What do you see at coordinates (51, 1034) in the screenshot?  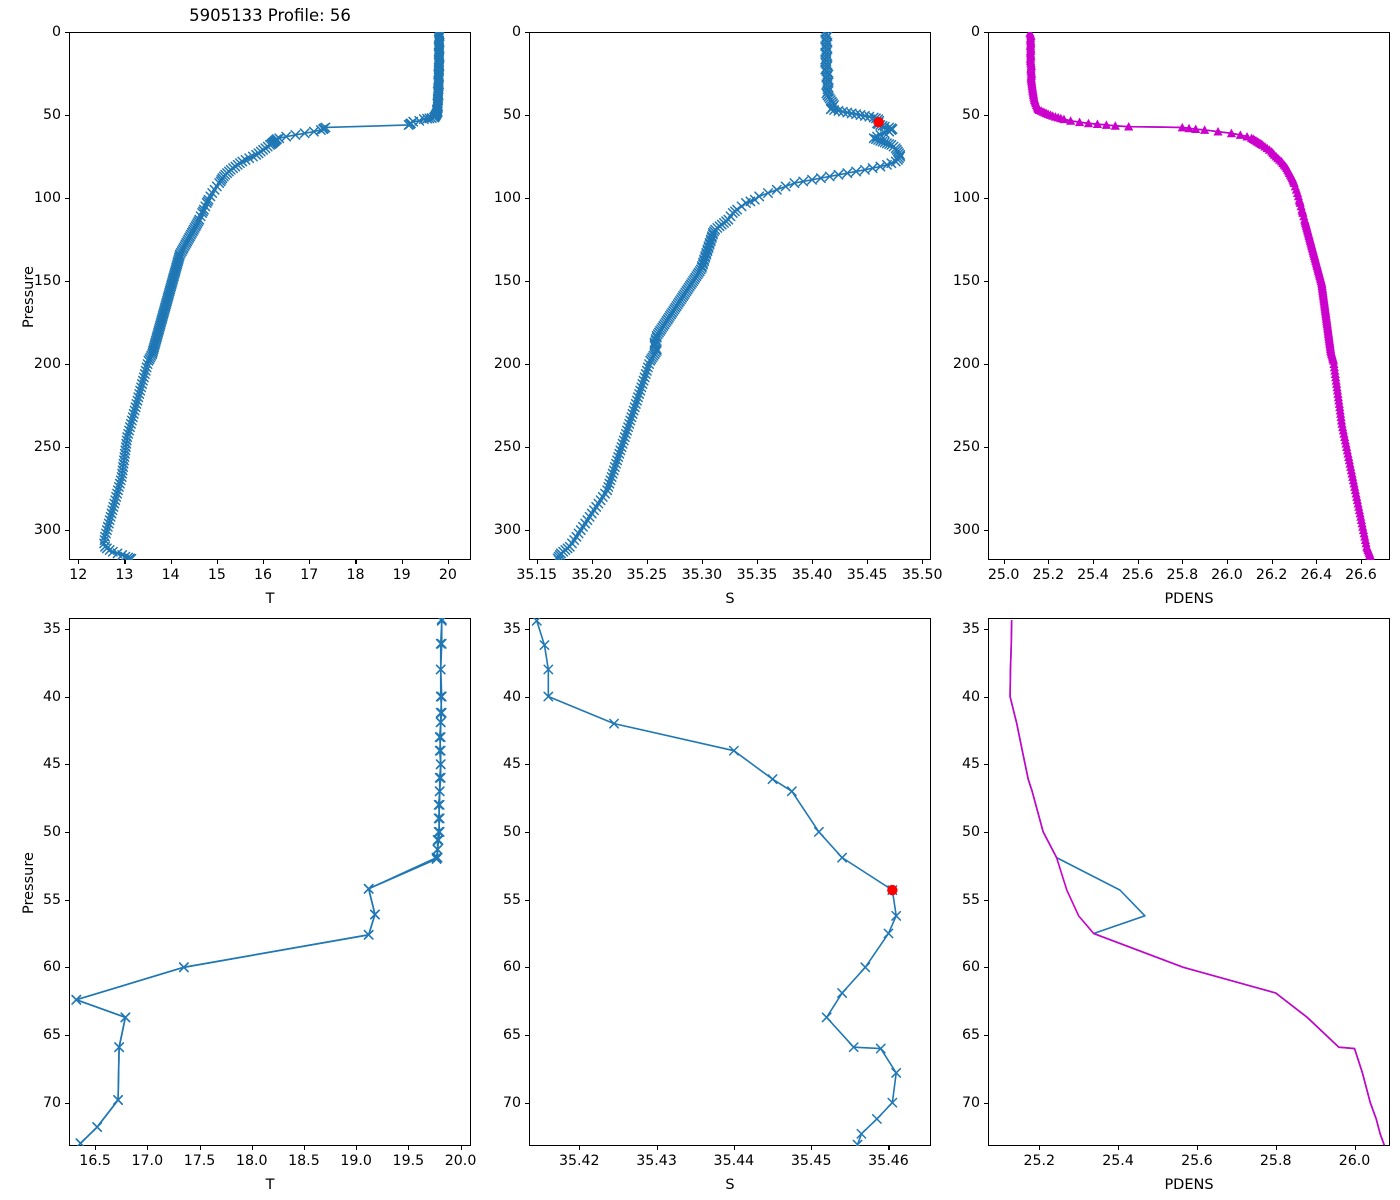 I see `y-tick-label: 65` at bounding box center [51, 1034].